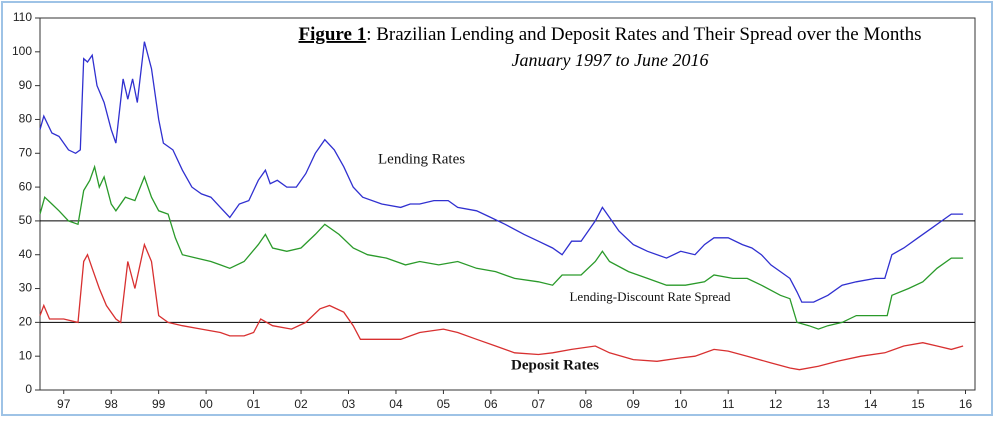 This screenshot has width=995, height=423. I want to click on x-tick-label: 11, so click(728, 404).